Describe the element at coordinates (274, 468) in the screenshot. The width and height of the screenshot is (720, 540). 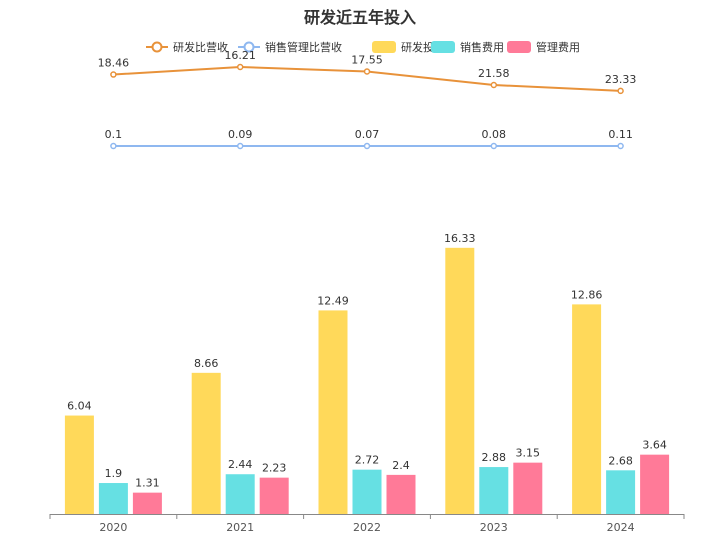
I see `bar-value-label: 2.23` at that location.